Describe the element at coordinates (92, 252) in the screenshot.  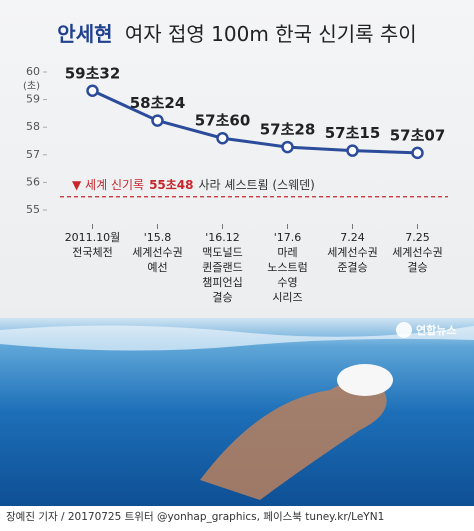
I see `x-tick-line: 전국체전` at that location.